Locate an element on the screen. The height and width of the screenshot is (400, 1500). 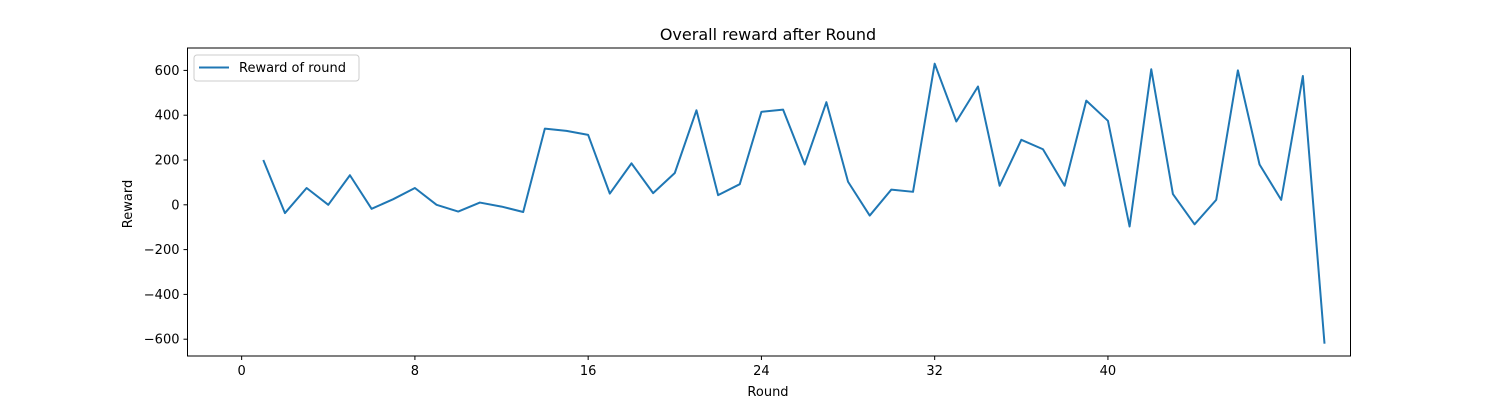
x-tick-label: 40 is located at coordinates (1108, 371).